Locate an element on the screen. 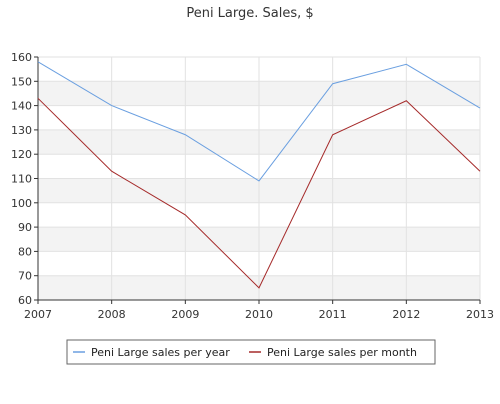  y-tick-label: 130 is located at coordinates (21, 130).